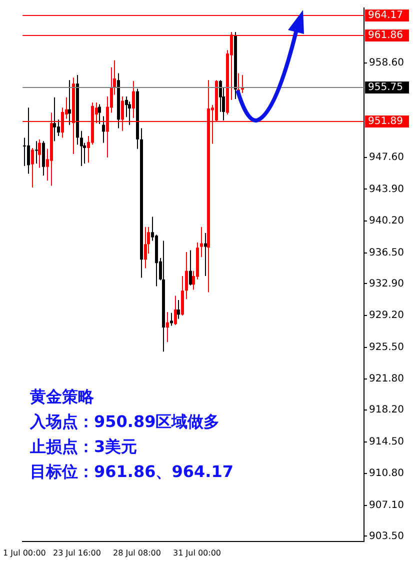 Image resolution: width=413 pixels, height=561 pixels. What do you see at coordinates (137, 553) in the screenshot?
I see `x-tick-label: 28 Jul 08:00` at bounding box center [137, 553].